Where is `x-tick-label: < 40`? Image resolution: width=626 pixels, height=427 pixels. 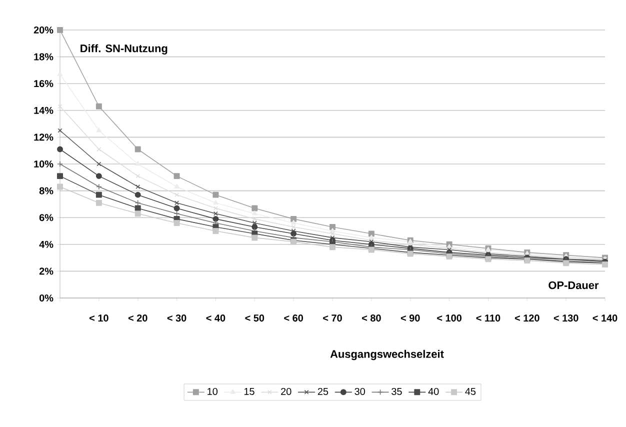 x-tick-label: < 40 is located at coordinates (216, 318).